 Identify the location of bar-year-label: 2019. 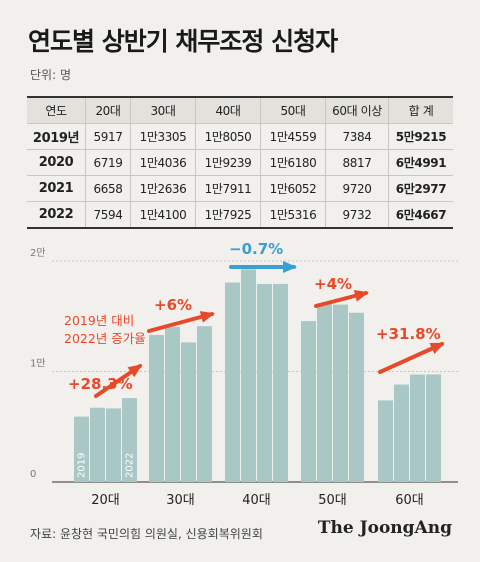
(82, 465).